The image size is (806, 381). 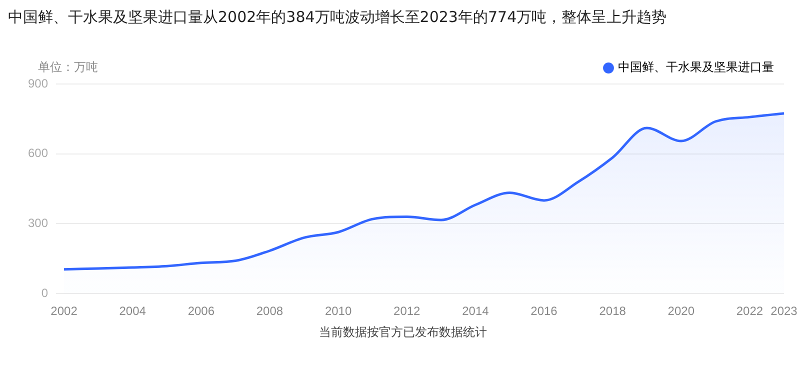 I want to click on y-tick-label: 300, so click(x=38, y=223).